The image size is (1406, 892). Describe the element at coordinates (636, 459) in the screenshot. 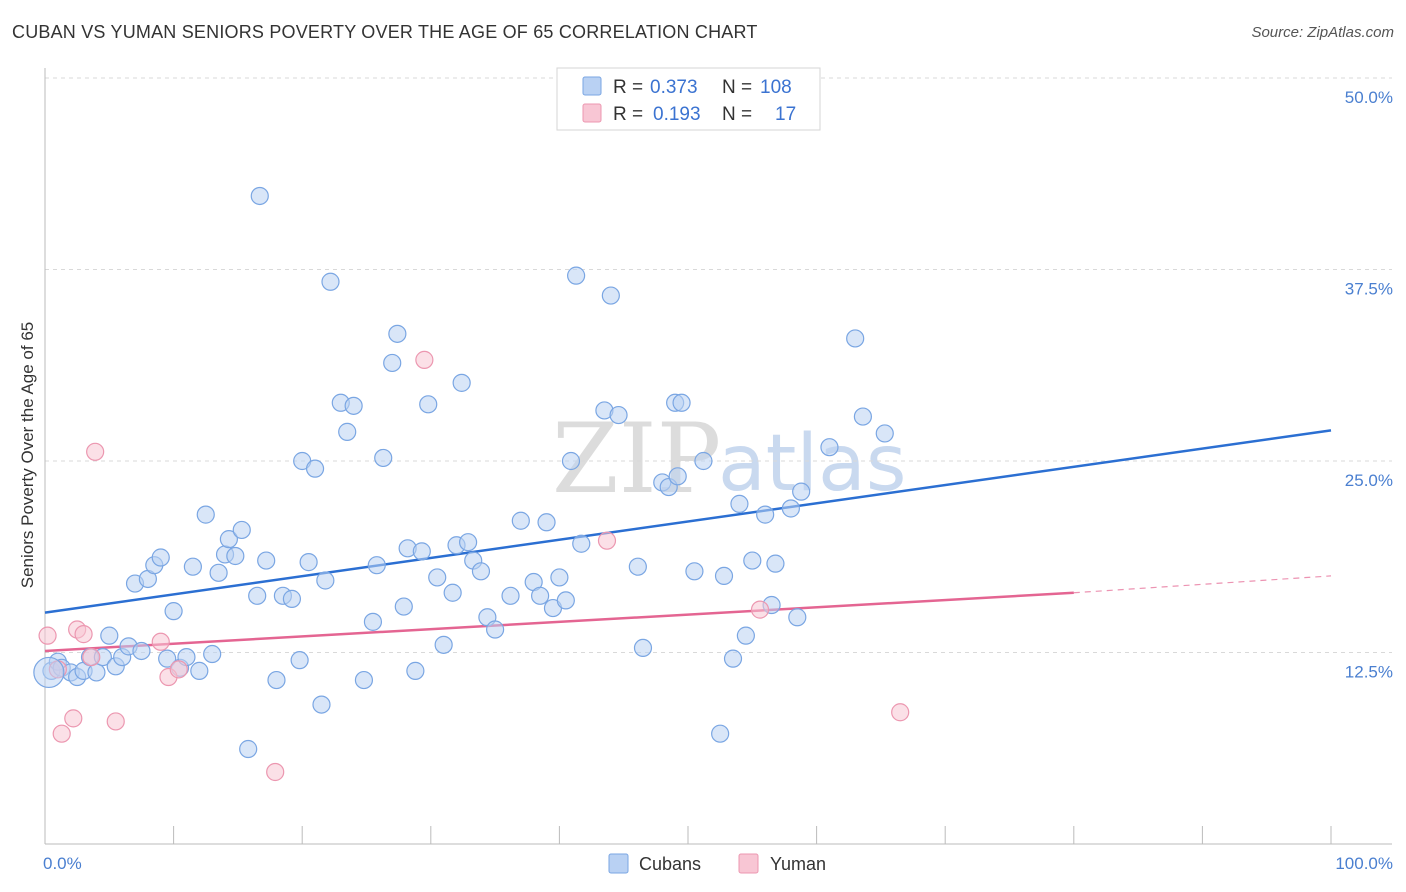

I see `watermark-zip: ZIP` at that location.